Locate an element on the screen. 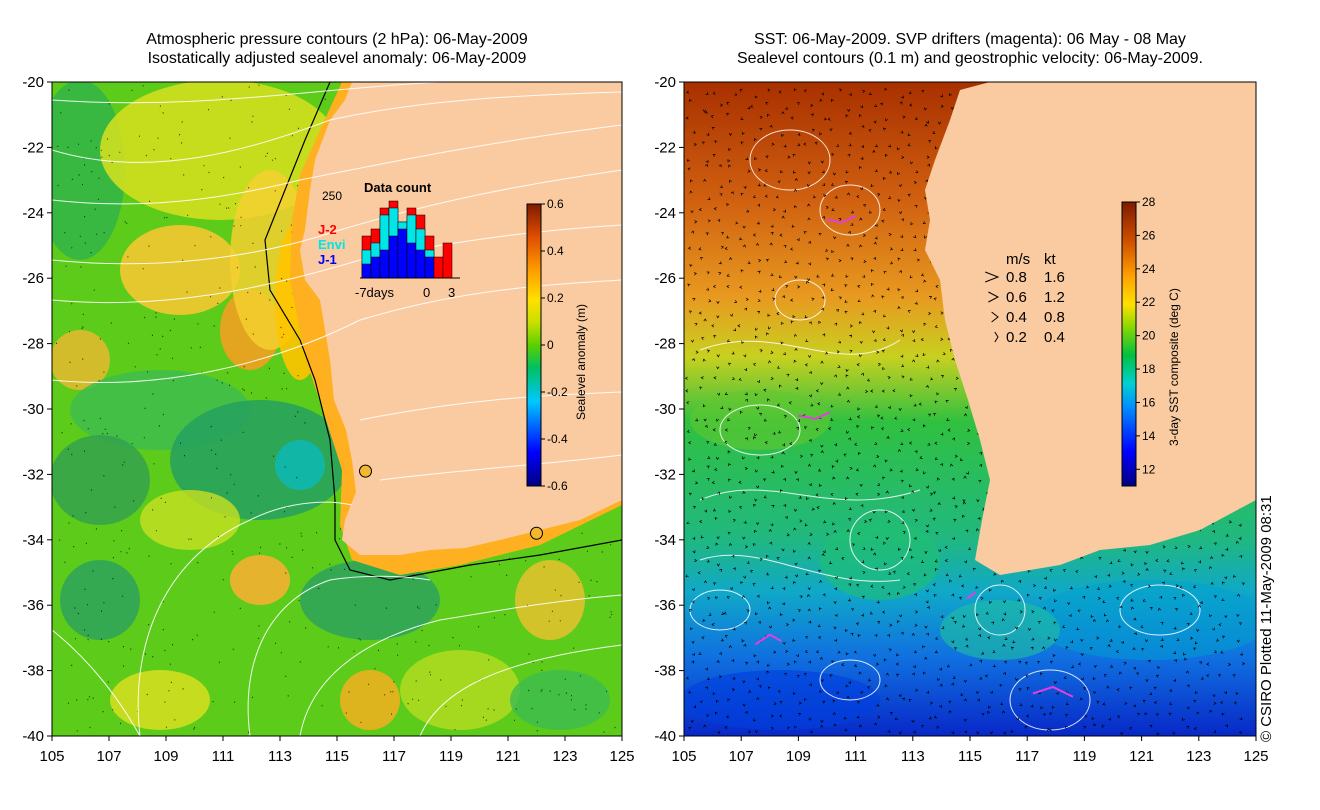 The image size is (1320, 810). velocity-legend-kt: 1.6 is located at coordinates (1054, 277).